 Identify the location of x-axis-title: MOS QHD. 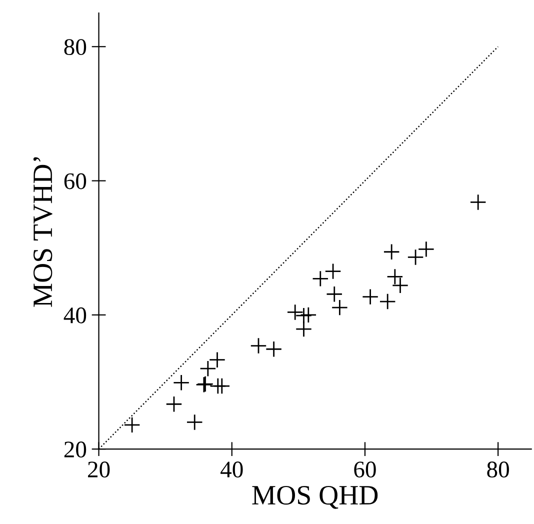
(315, 497).